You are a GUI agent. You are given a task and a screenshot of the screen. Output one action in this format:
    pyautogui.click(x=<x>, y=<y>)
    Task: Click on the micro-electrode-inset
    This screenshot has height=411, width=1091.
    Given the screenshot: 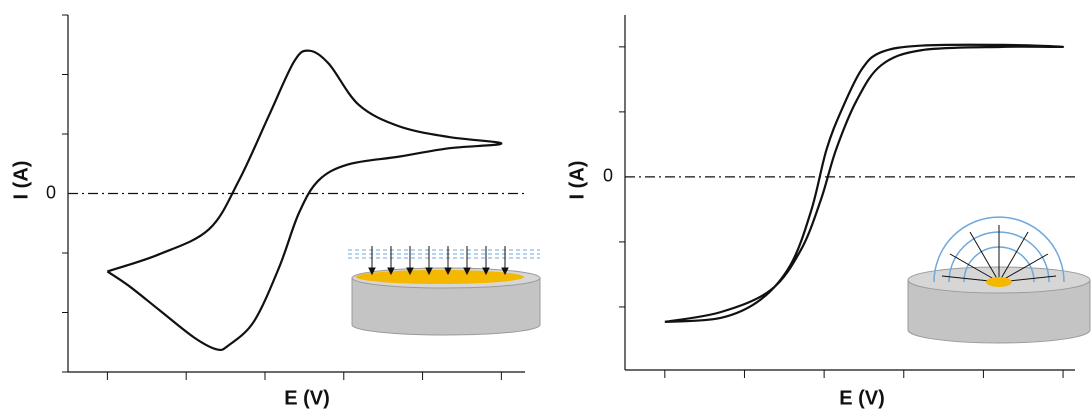 What is the action you would take?
    pyautogui.click(x=999, y=280)
    